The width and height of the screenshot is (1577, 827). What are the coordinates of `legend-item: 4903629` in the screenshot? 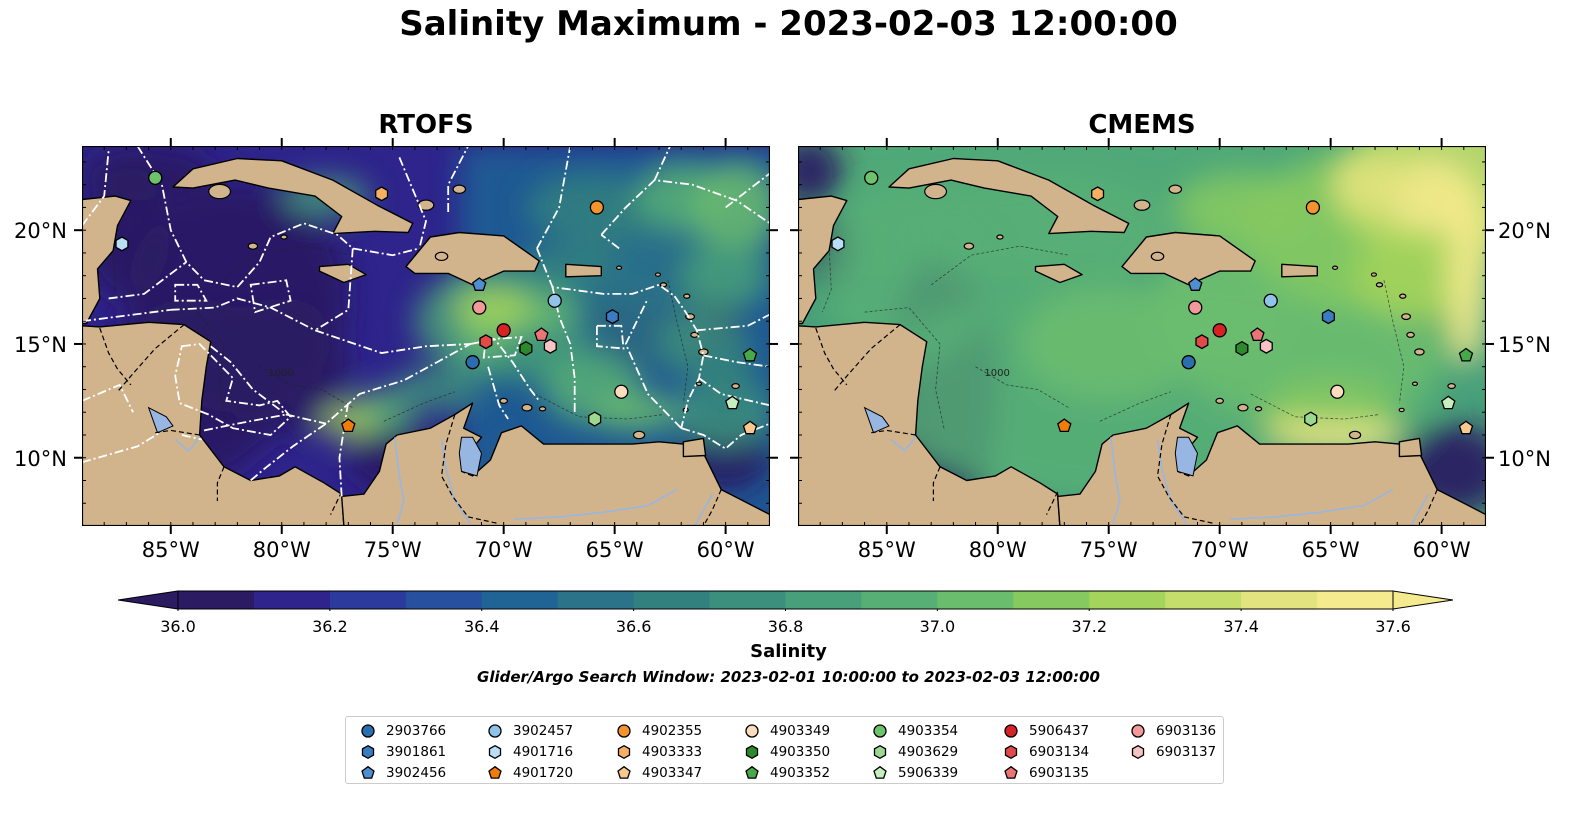 It's located at (915, 752).